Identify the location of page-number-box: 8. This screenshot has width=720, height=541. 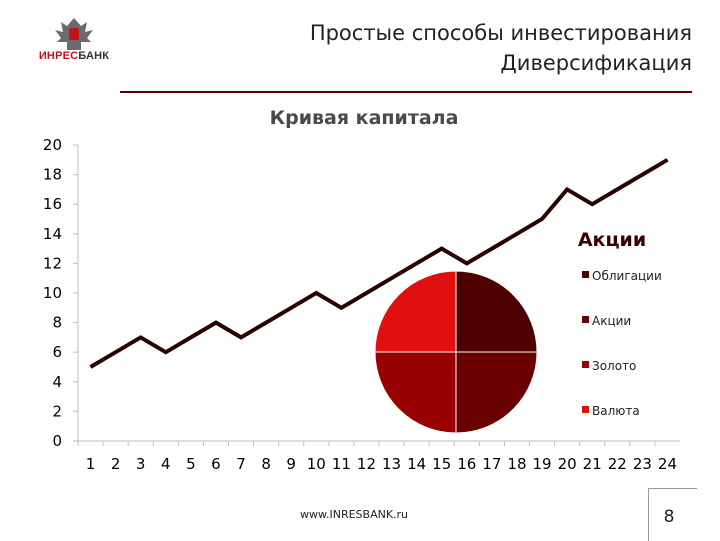
(672, 514).